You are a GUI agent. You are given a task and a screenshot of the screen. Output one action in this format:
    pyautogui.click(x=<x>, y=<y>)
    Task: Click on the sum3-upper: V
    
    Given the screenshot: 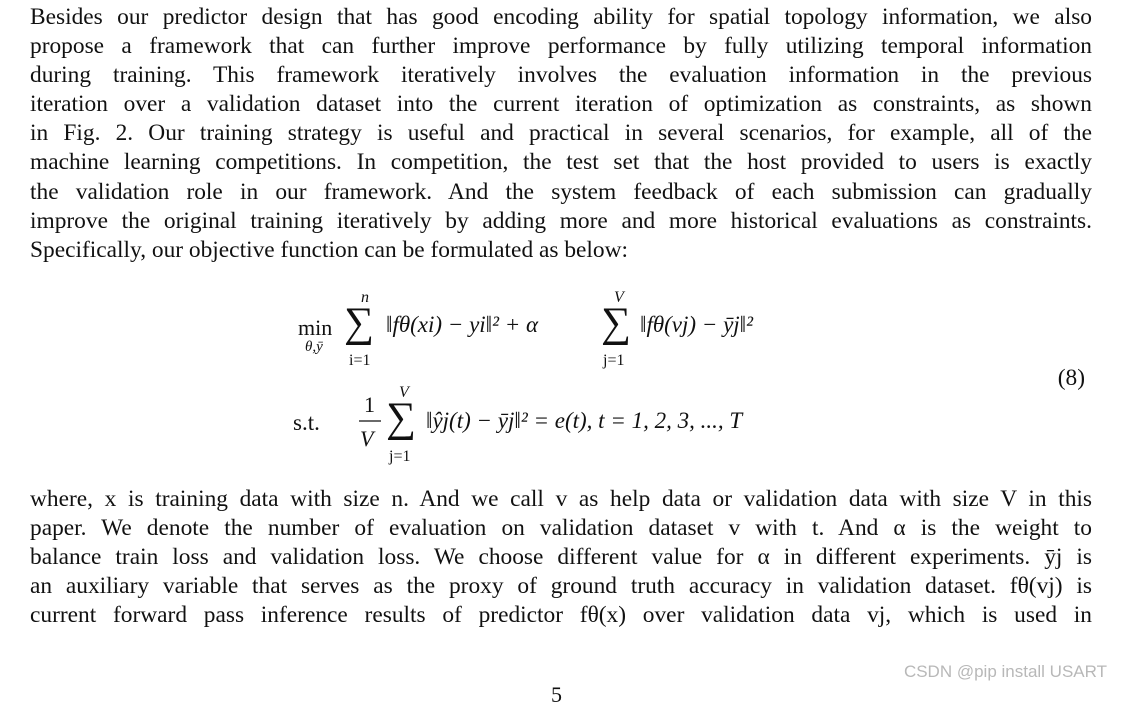 What is the action you would take?
    pyautogui.click(x=405, y=392)
    